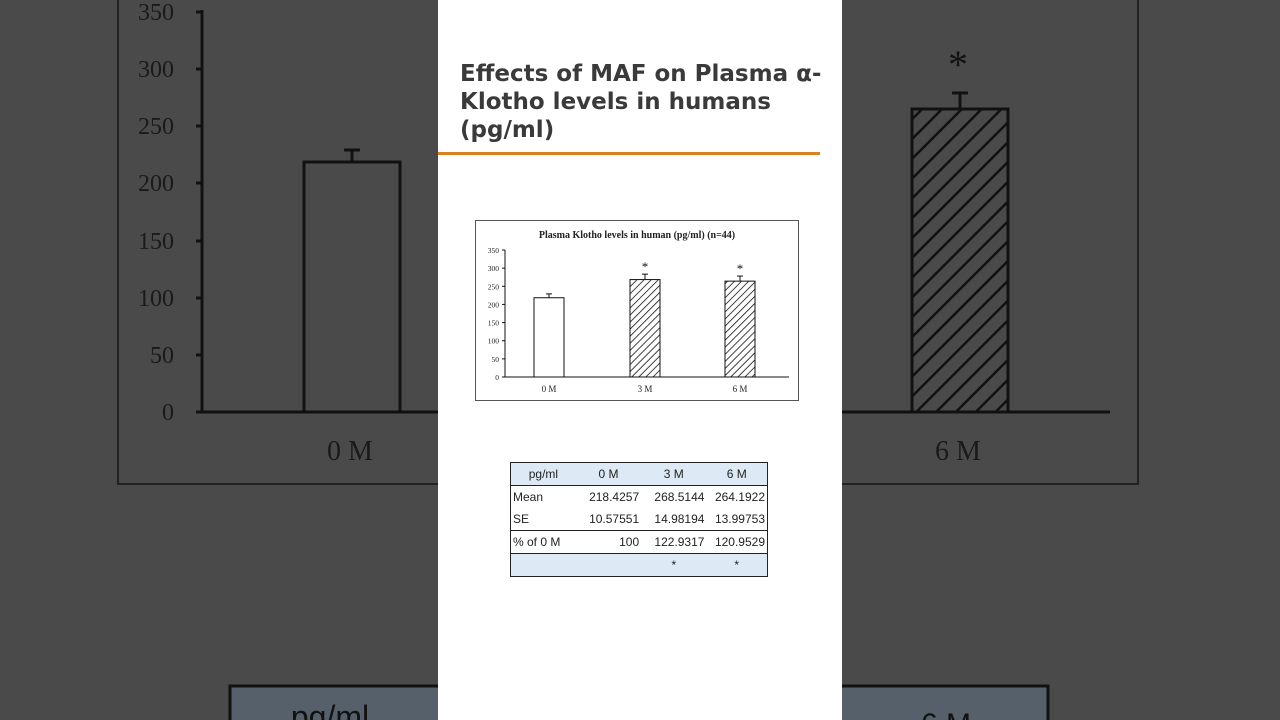  I want to click on table-cell: 13.99753, so click(739, 519).